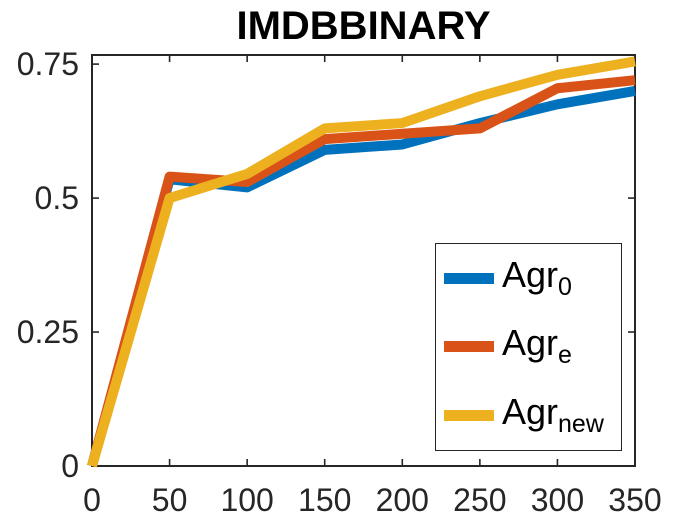 This screenshot has width=700, height=525. I want to click on legend-label-agr-new: Agrnew, so click(553, 415).